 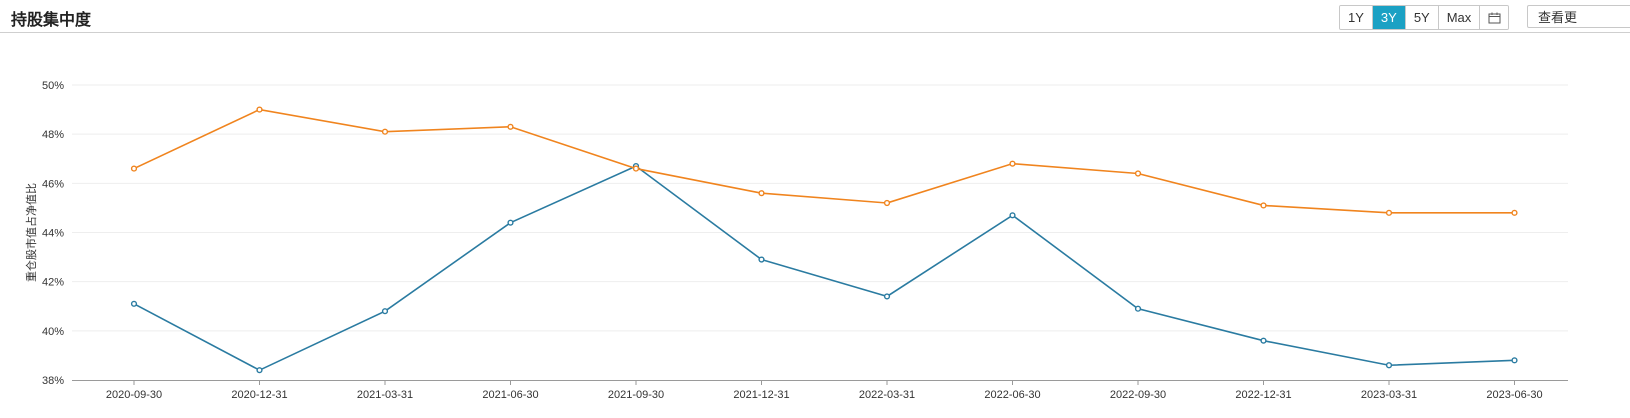 What do you see at coordinates (1578, 16) in the screenshot?
I see `view-more-button: 查看更` at bounding box center [1578, 16].